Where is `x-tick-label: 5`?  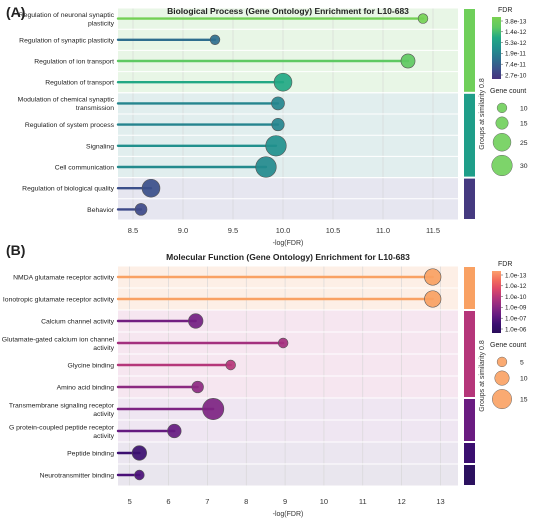 x-tick-label: 5 is located at coordinates (130, 501).